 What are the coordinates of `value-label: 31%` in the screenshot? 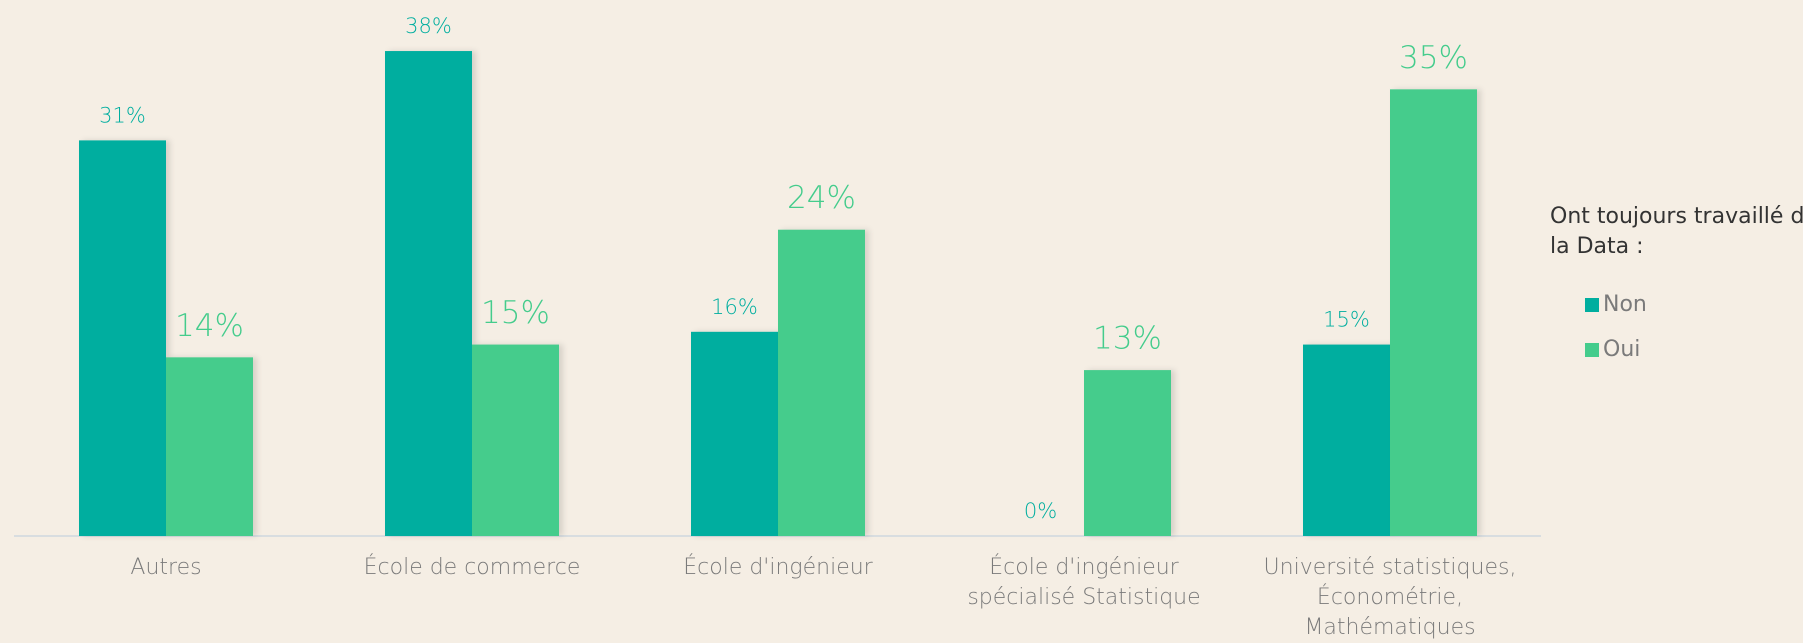 It's located at (122, 115).